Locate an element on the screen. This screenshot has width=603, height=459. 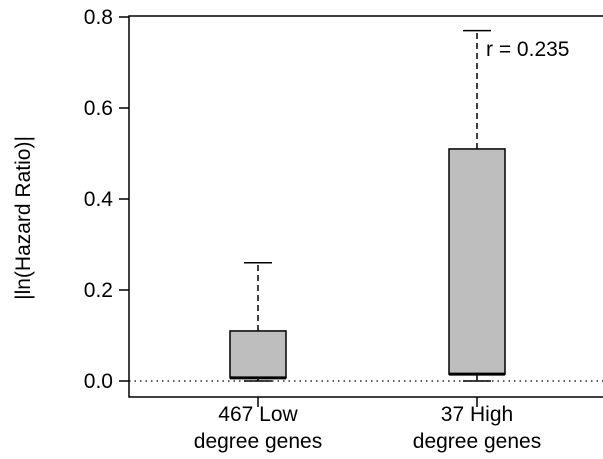
y-tick-label: 0.4 is located at coordinates (99, 199).